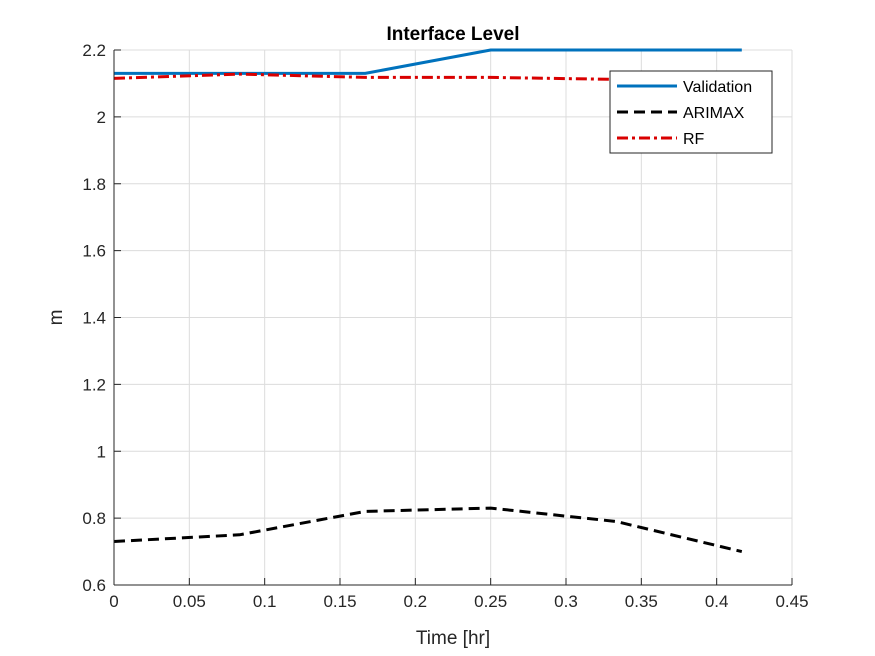 This screenshot has width=875, height=656. Describe the element at coordinates (94, 251) in the screenshot. I see `y-tick-label: 1.6` at that location.